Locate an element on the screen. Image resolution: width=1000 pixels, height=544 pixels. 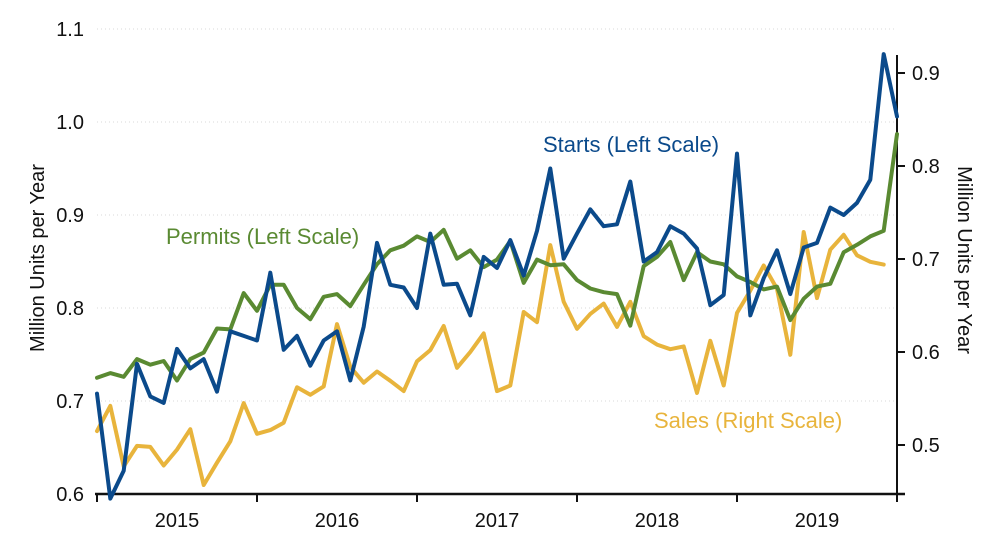
permits-series-label: Permits (Left Scale) is located at coordinates (262, 236).